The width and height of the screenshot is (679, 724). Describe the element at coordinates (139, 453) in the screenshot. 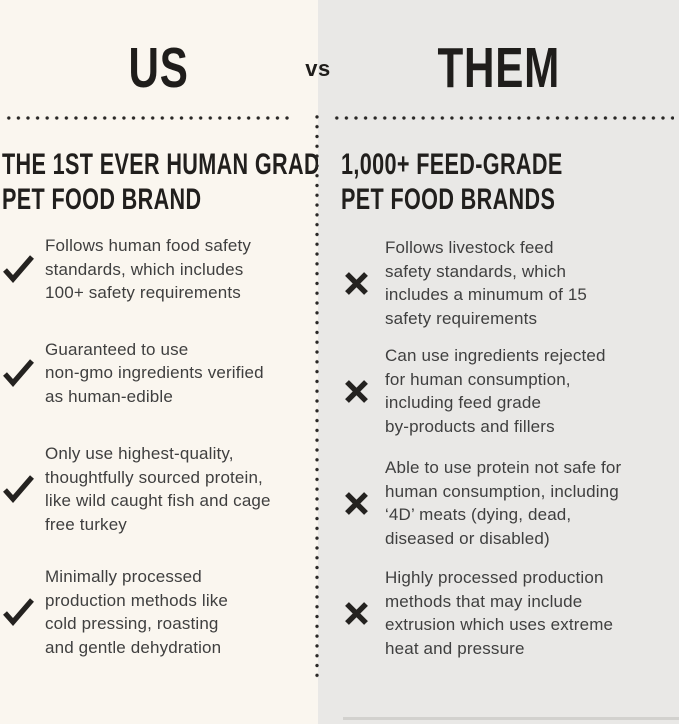

I see `item-line: Only use highest-quality,` at that location.